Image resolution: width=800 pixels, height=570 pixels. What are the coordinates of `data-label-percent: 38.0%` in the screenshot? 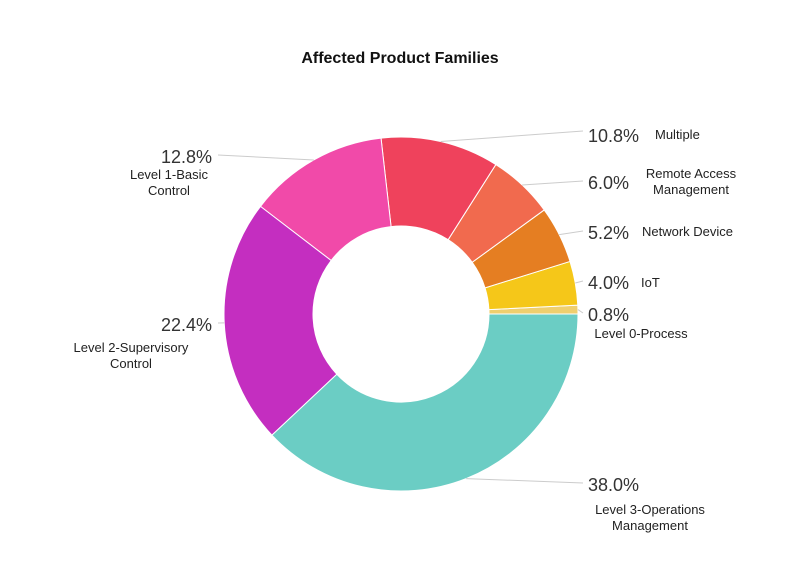 It's located at (613, 485).